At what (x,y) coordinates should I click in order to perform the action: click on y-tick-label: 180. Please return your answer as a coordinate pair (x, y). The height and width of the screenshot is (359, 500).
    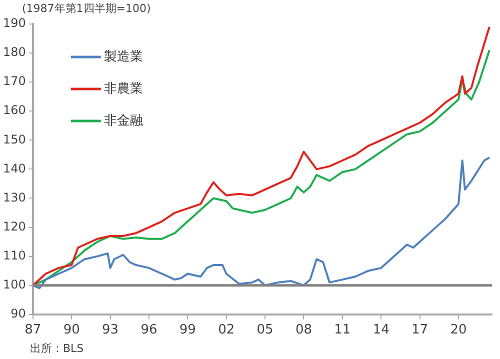
    Looking at the image, I should click on (14, 52).